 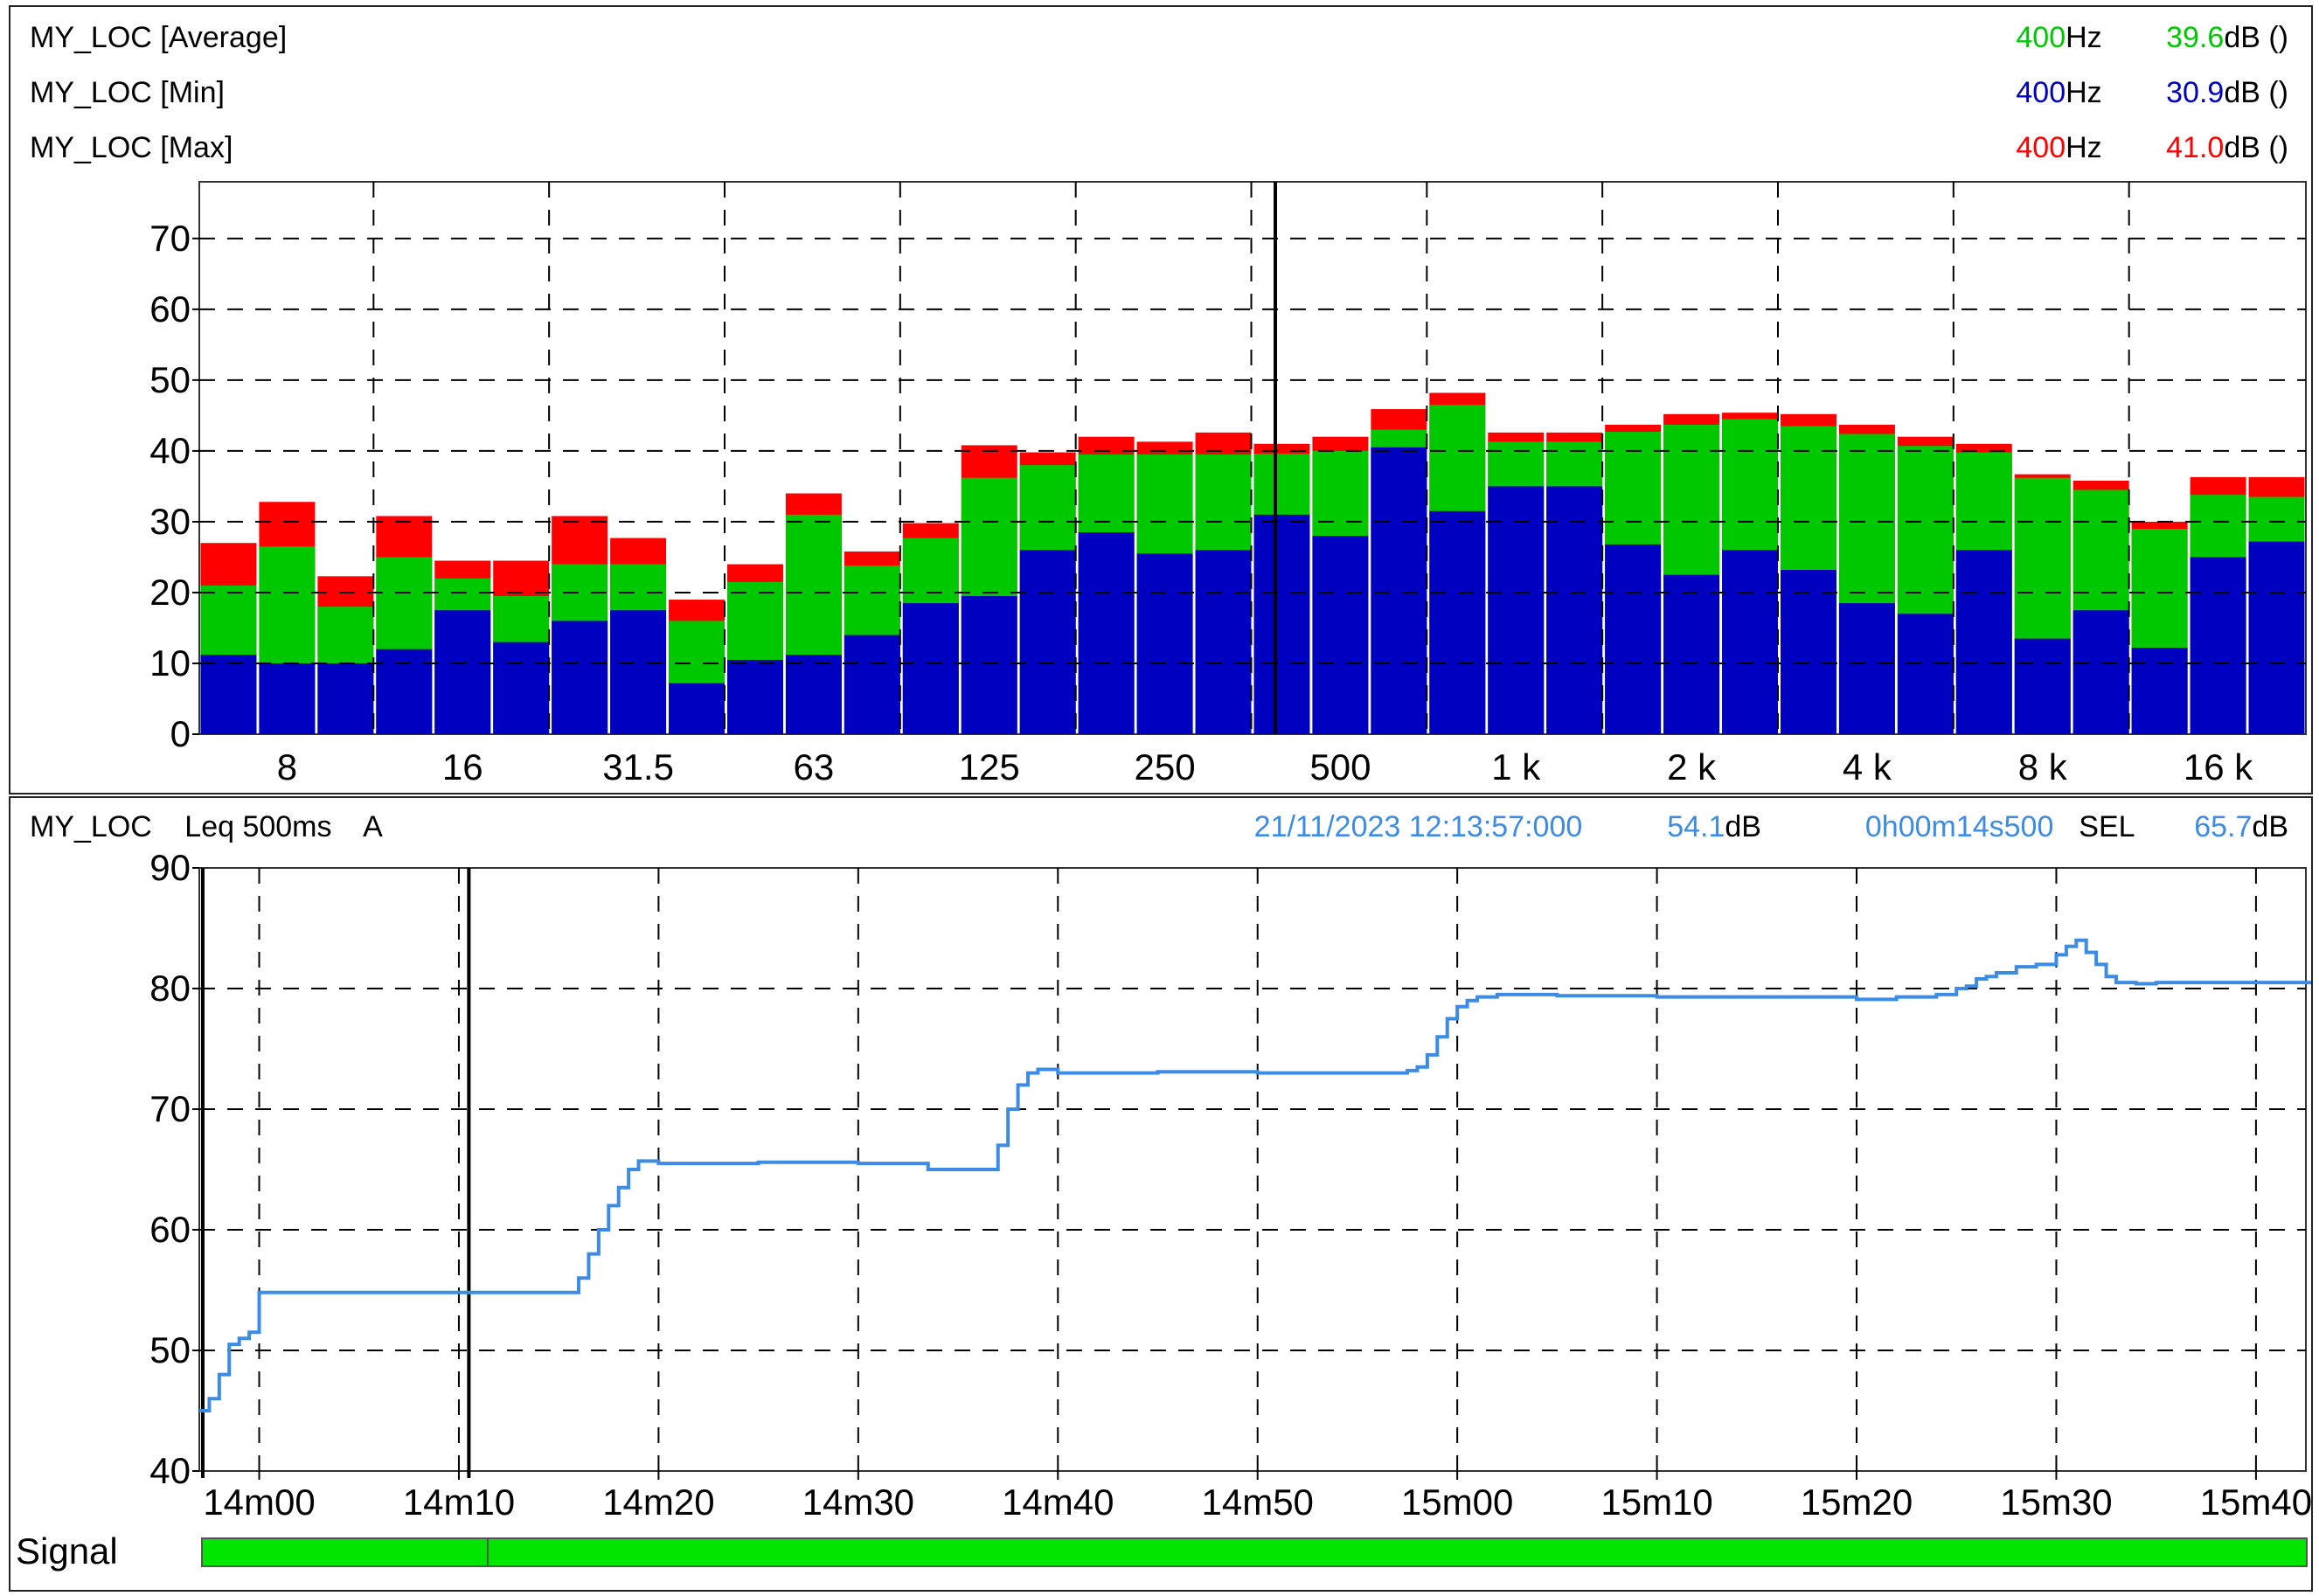 I want to click on signal-label: Signal, so click(x=67, y=1551).